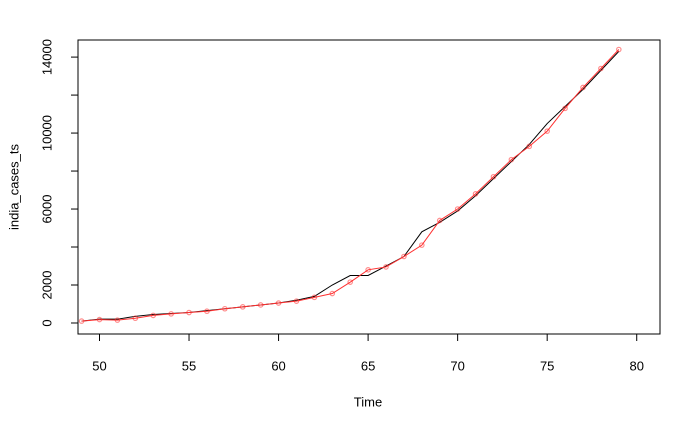 The height and width of the screenshot is (432, 700). What do you see at coordinates (278, 365) in the screenshot?
I see `x-tick-label: 60` at bounding box center [278, 365].